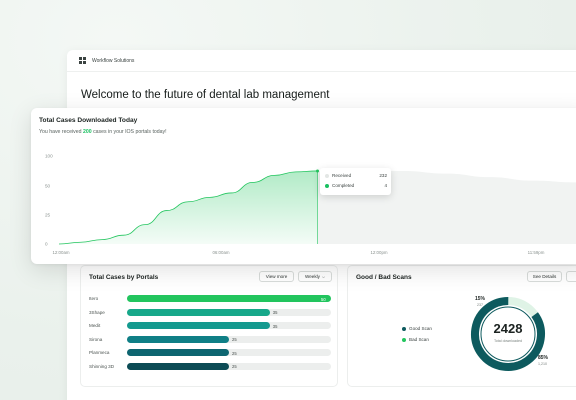  I want to click on portal-bar-label: 3Shape, so click(97, 312).